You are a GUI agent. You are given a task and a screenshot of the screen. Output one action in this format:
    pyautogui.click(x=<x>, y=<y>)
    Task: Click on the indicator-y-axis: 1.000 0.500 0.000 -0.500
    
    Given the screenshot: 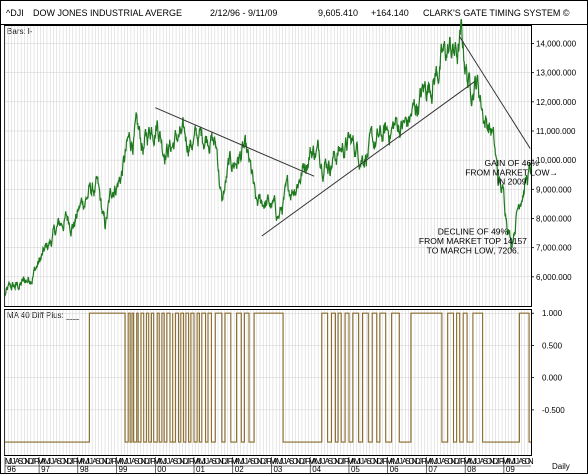 What is the action you would take?
    pyautogui.click(x=548, y=362)
    